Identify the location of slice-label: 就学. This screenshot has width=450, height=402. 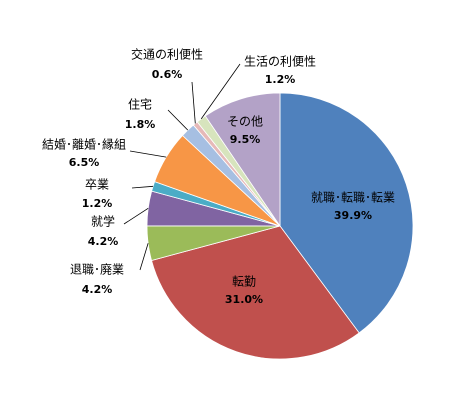
(103, 221).